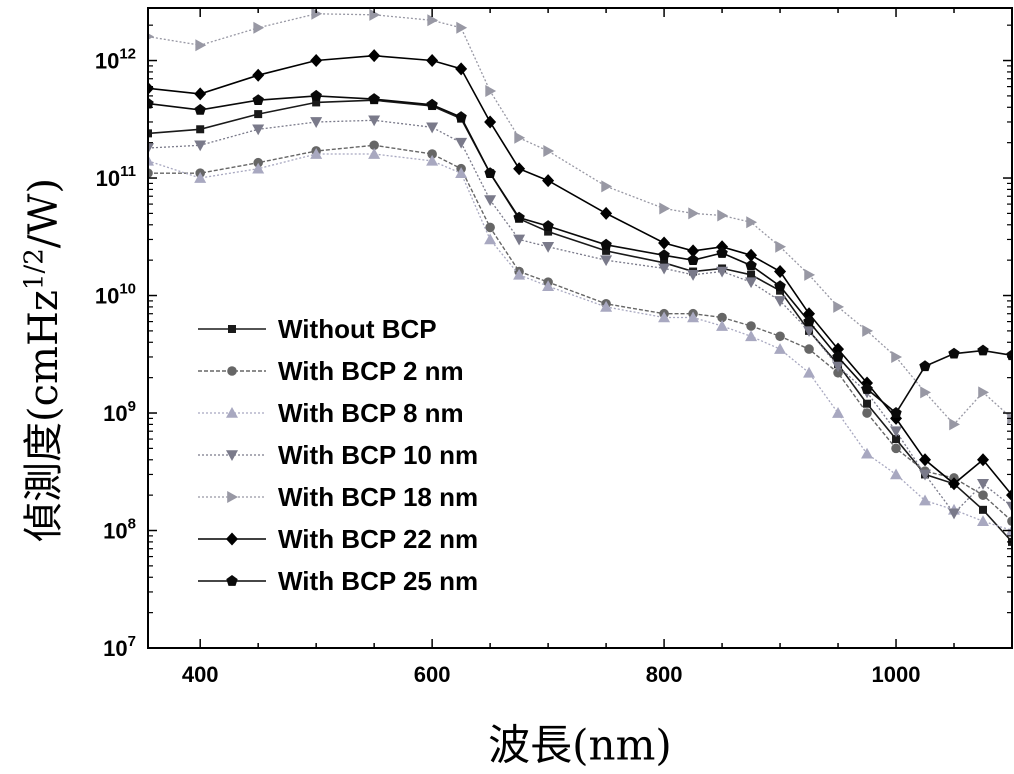 Image resolution: width=1014 pixels, height=774 pixels. Describe the element at coordinates (116, 177) in the screenshot. I see `y-tick-label: 10¹¹` at that location.